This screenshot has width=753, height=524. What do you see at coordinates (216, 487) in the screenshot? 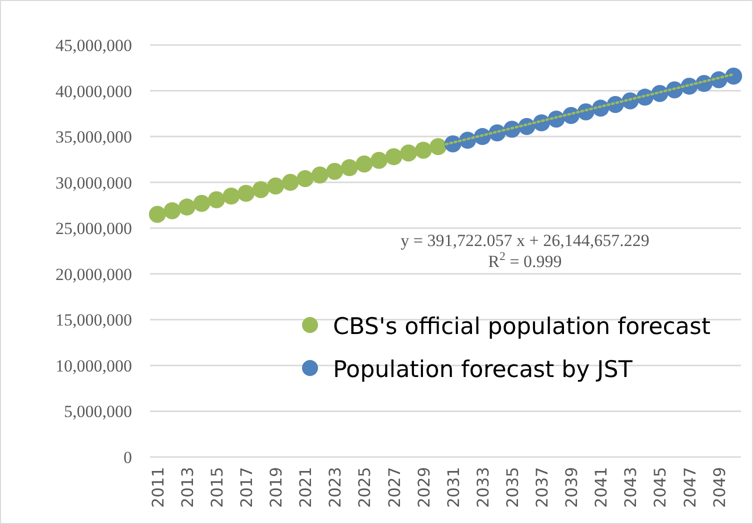
I see `x-tick-label: 2015` at bounding box center [216, 487].